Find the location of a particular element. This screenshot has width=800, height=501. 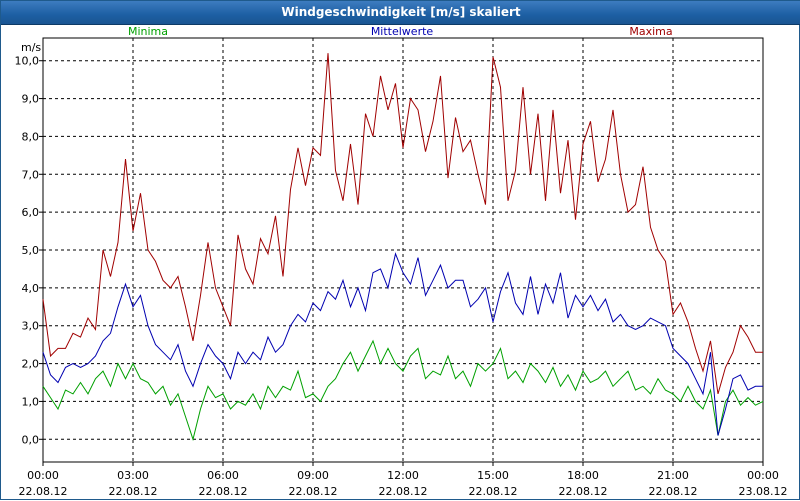

y-axis-label: m/s is located at coordinates (31, 47).